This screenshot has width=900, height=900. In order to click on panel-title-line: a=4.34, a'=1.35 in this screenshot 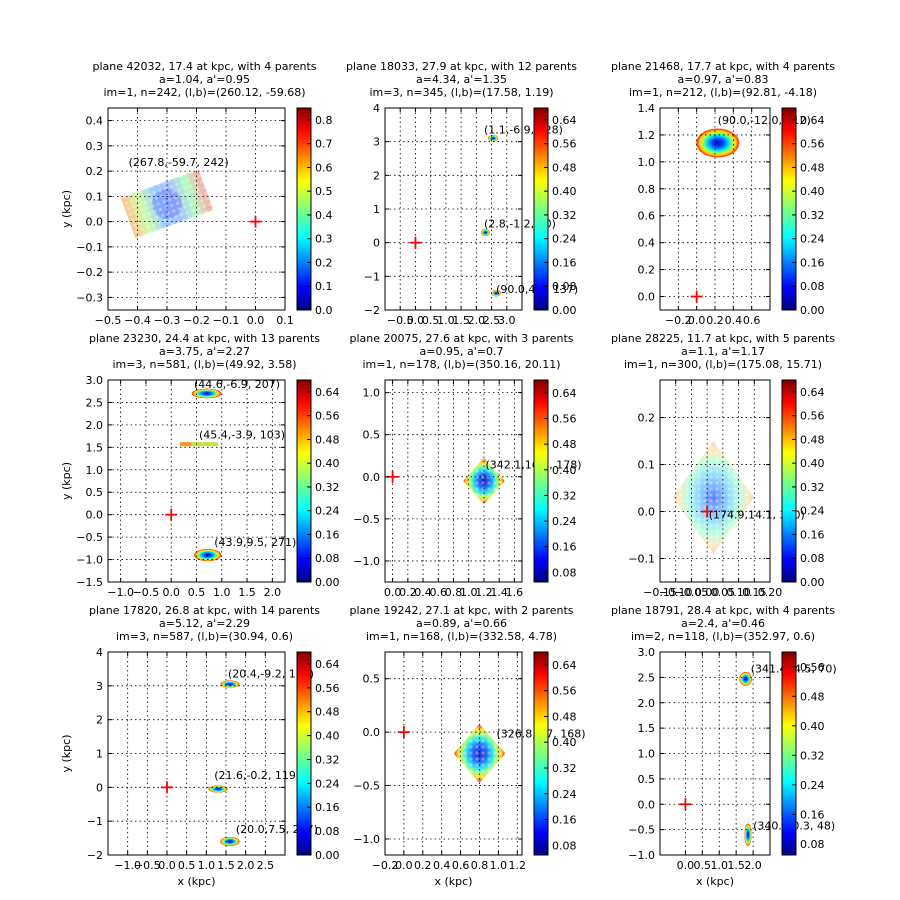, I will do `click(461, 79)`.